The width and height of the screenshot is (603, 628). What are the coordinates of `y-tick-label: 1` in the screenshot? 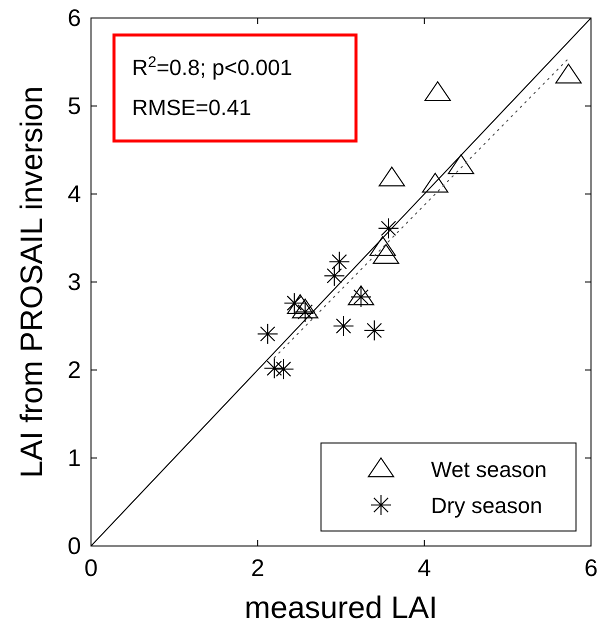 It's located at (74, 458).